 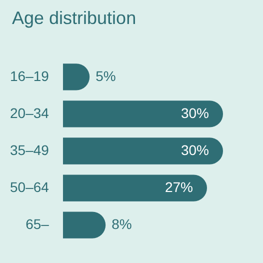 What do you see at coordinates (30, 76) in the screenshot?
I see `y-tick-label: 16–19` at bounding box center [30, 76].